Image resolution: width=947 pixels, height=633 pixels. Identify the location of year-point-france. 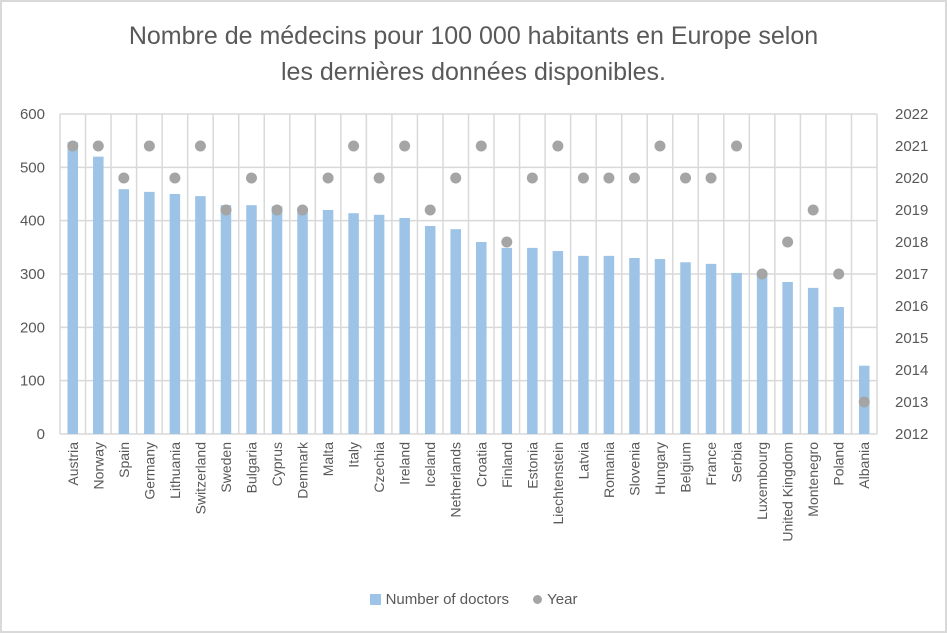
(711, 178).